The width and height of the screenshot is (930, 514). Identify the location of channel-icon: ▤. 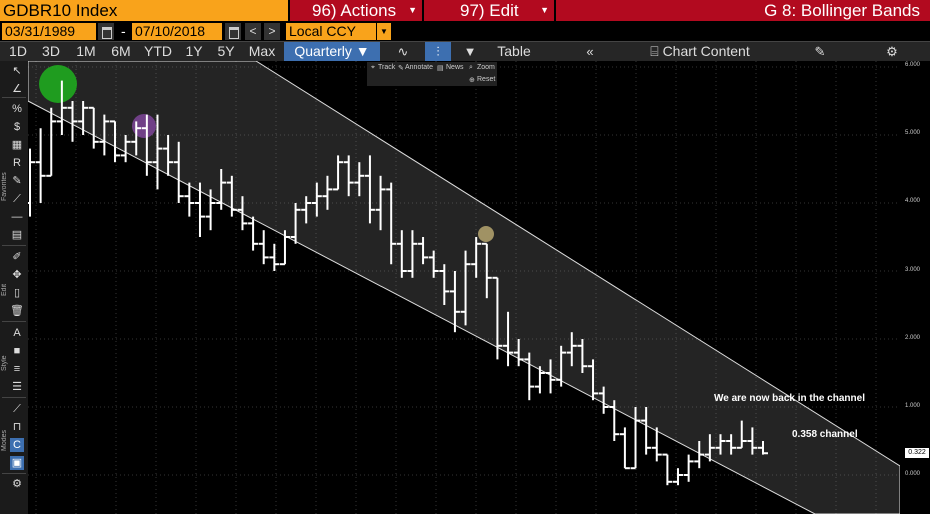
(17, 235).